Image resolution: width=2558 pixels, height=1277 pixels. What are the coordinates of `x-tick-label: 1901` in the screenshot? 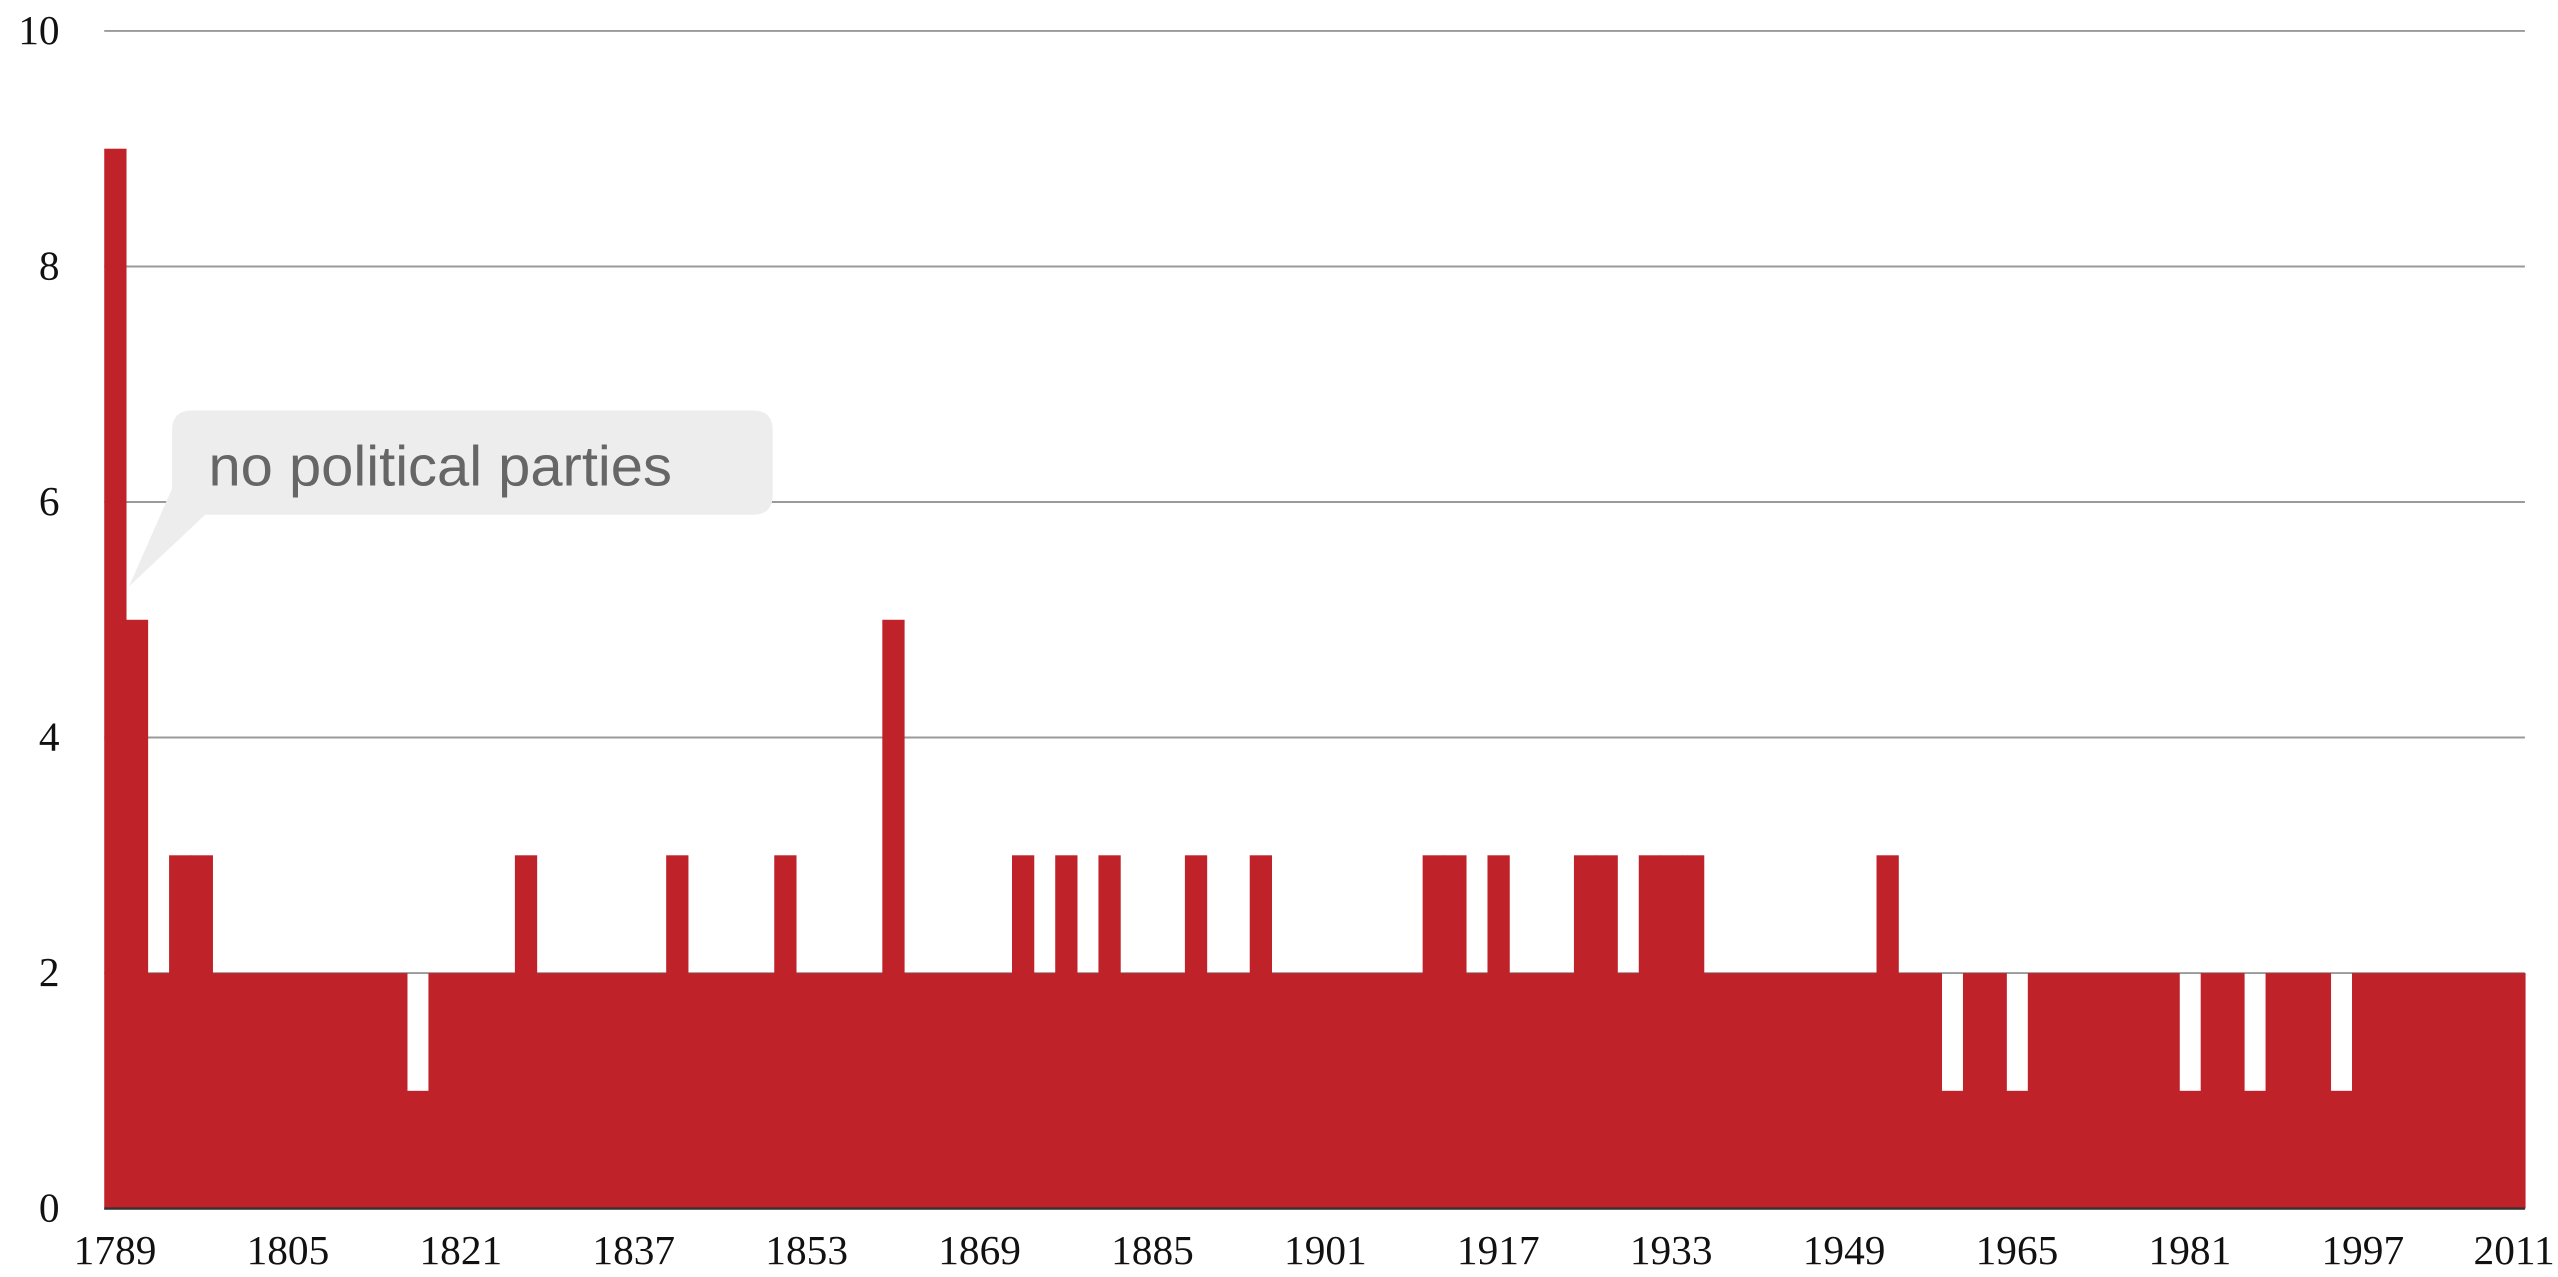 It's located at (1325, 1250).